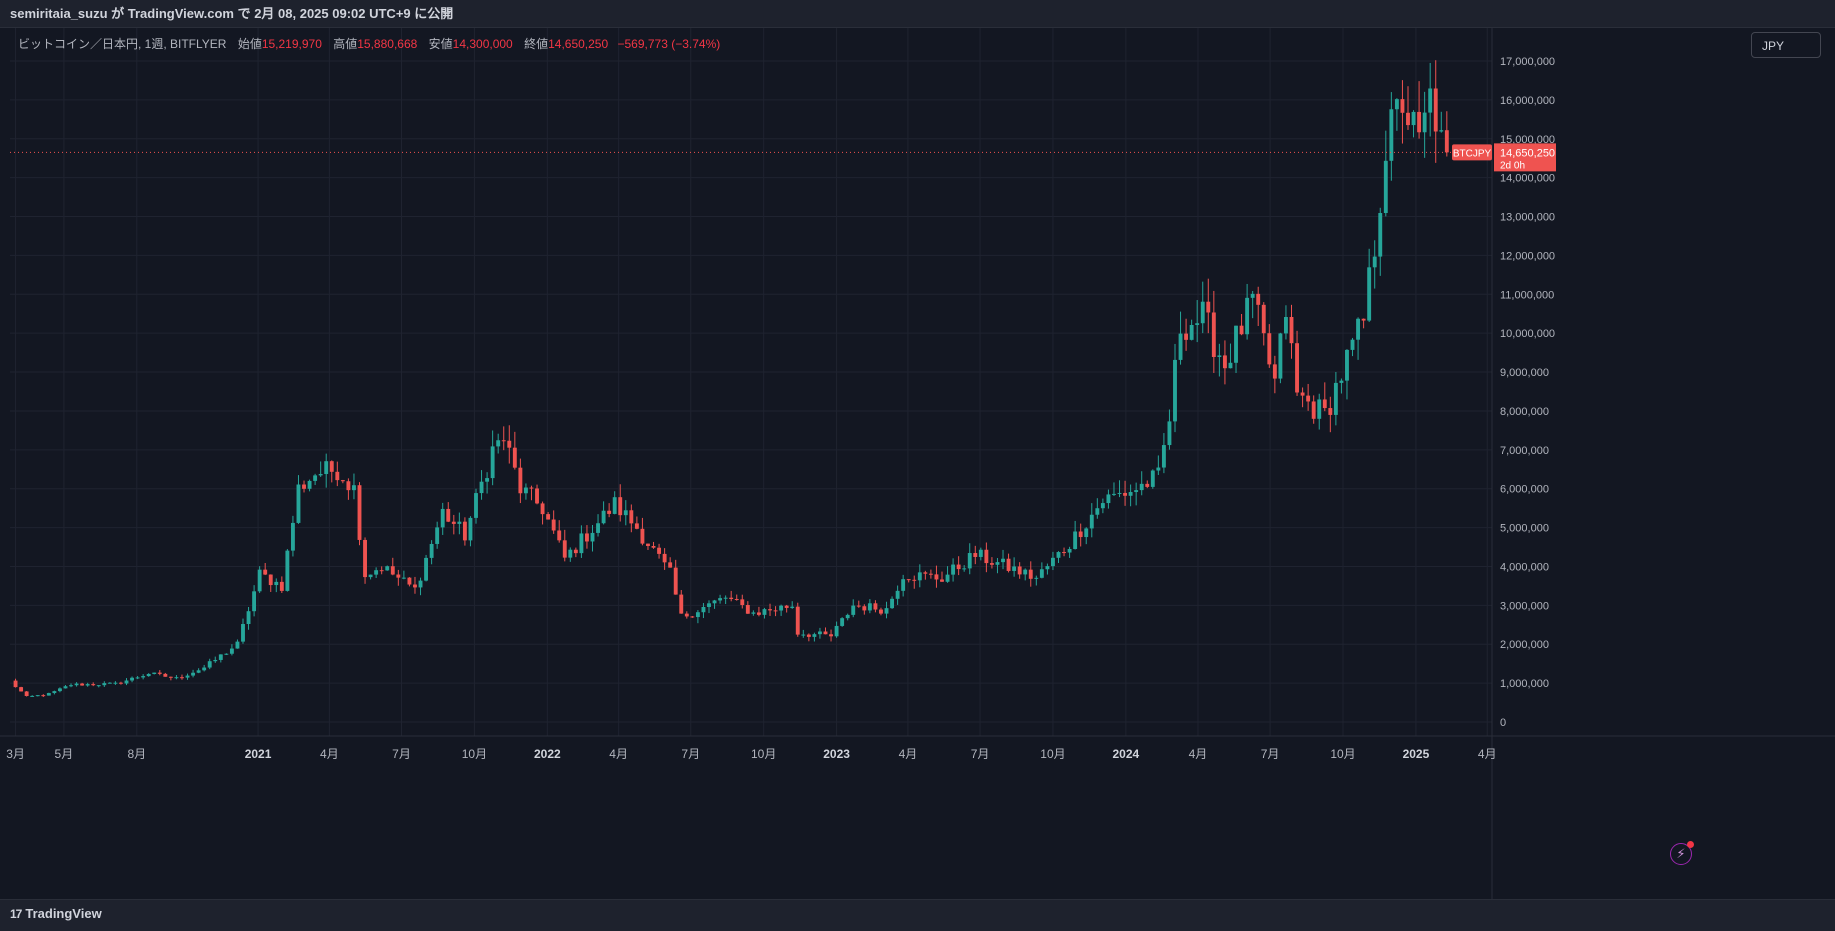  Describe the element at coordinates (1527, 101) in the screenshot. I see `y-tick-label: 16,000,000` at that location.